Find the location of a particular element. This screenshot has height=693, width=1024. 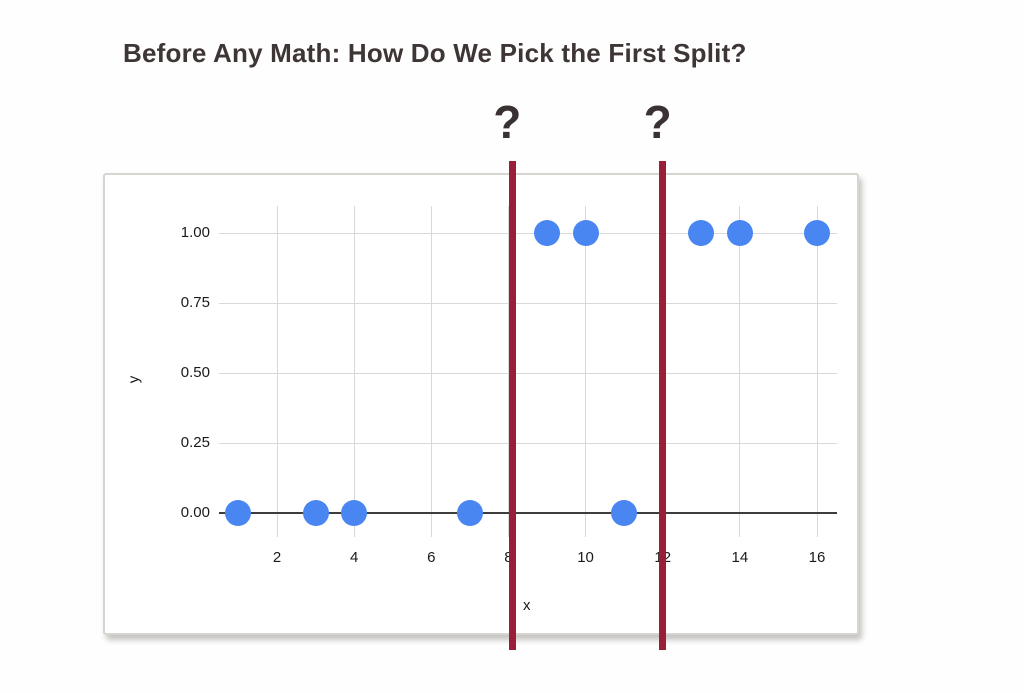

x-tick-label: 6 is located at coordinates (431, 557).